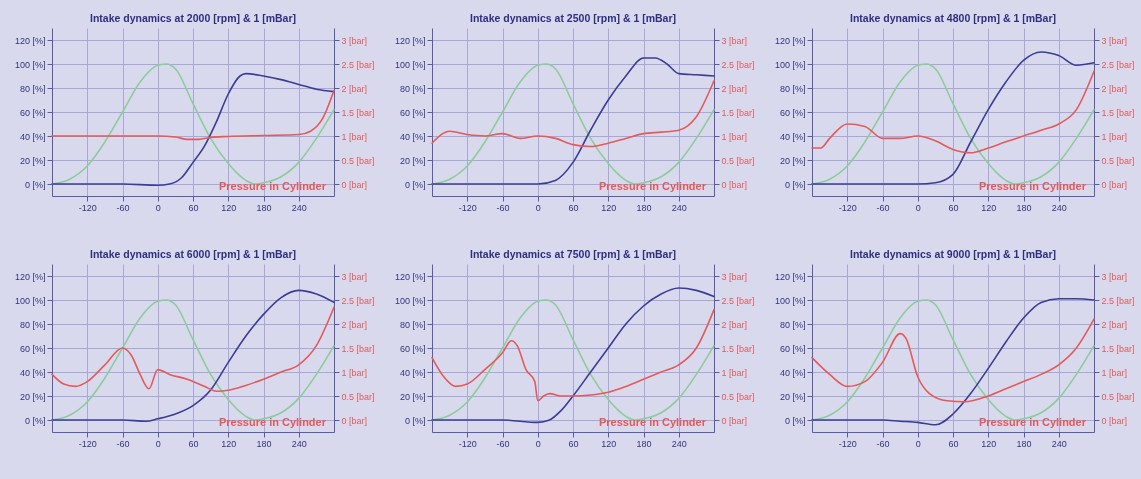  I want to click on chart-title: Intake dynamics at 2000 [rpm] & 1 [mBar], so click(193, 17).